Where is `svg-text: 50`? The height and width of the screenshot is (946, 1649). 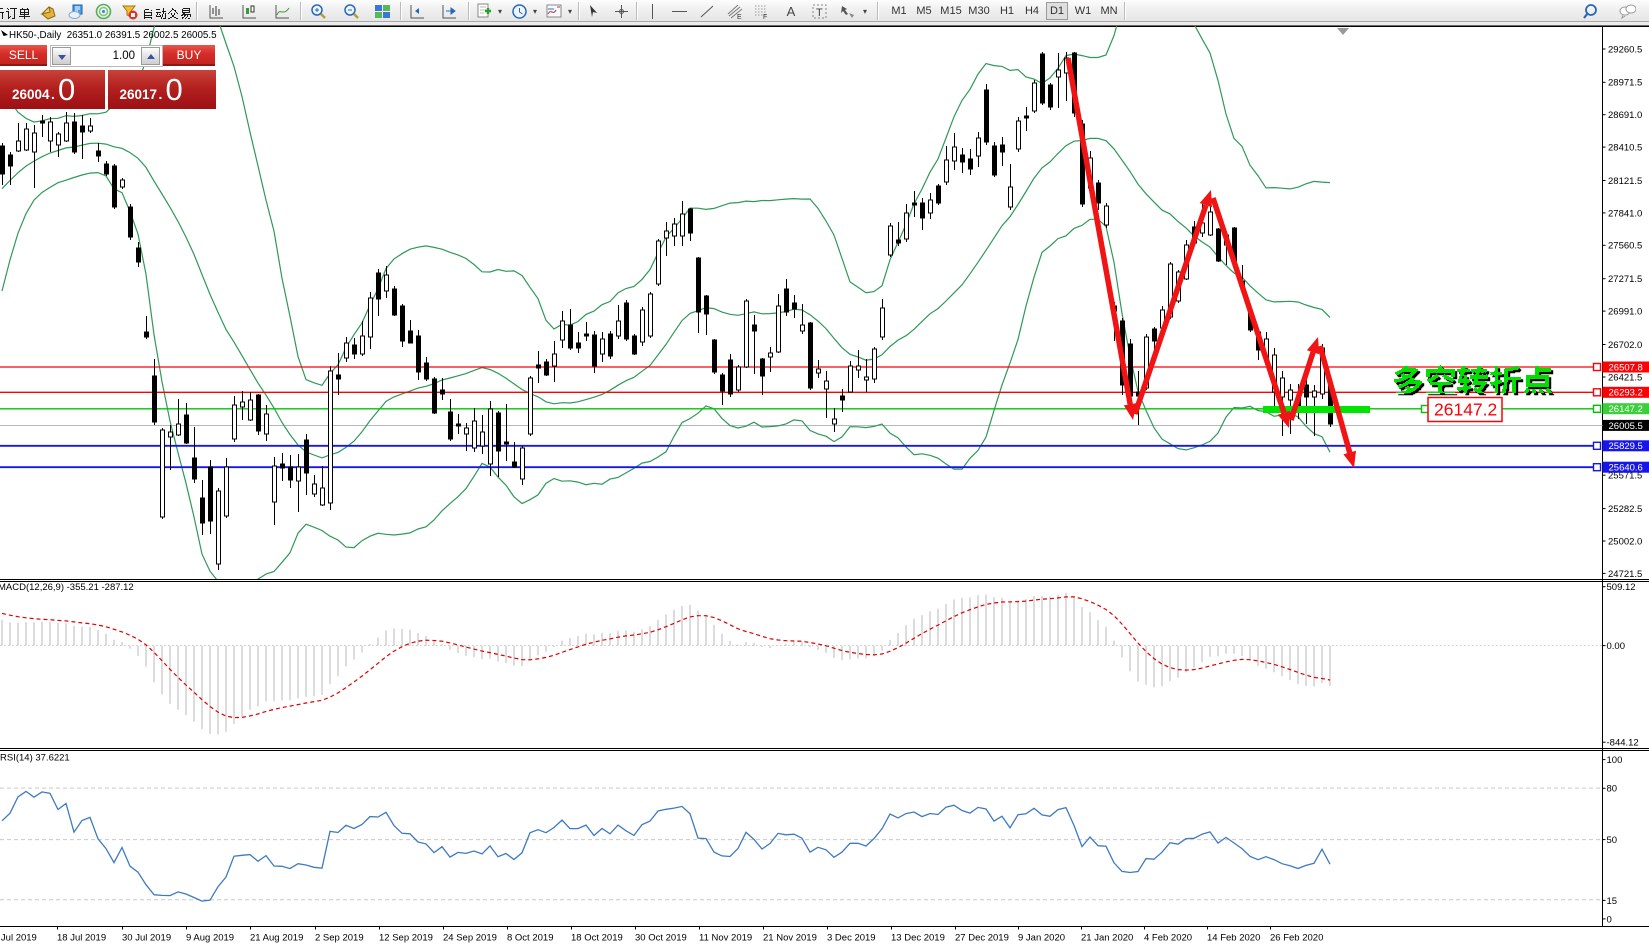 svg-text: 50 is located at coordinates (1612, 840).